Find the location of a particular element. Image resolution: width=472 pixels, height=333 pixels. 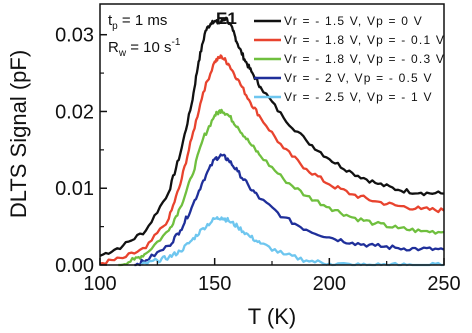

peak-label-e1: E1 is located at coordinates (226, 18).